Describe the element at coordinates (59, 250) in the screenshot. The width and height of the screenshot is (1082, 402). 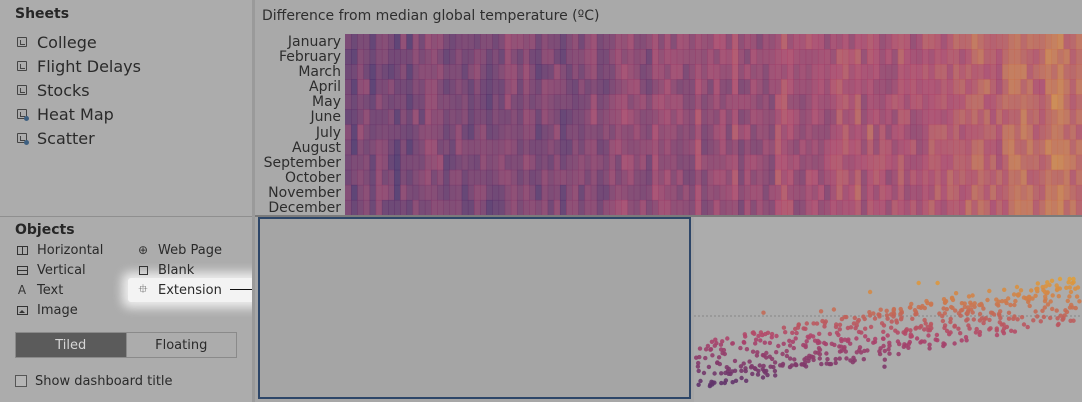
I see `object-horizontal: Horizontal` at that location.